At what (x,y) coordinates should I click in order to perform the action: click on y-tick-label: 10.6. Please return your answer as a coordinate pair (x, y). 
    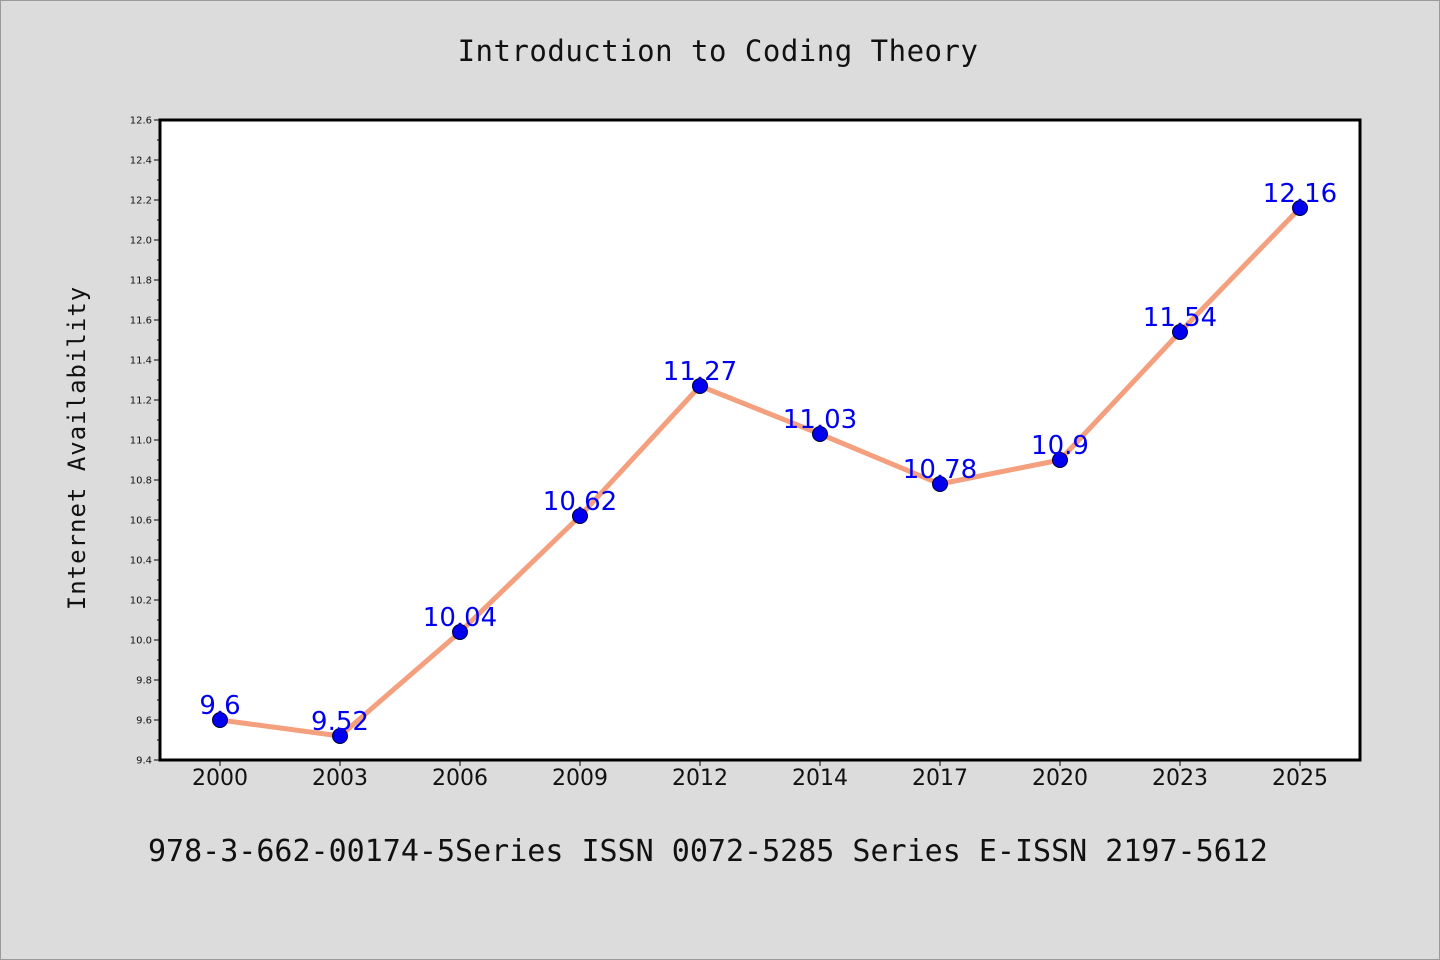
    Looking at the image, I should click on (141, 521).